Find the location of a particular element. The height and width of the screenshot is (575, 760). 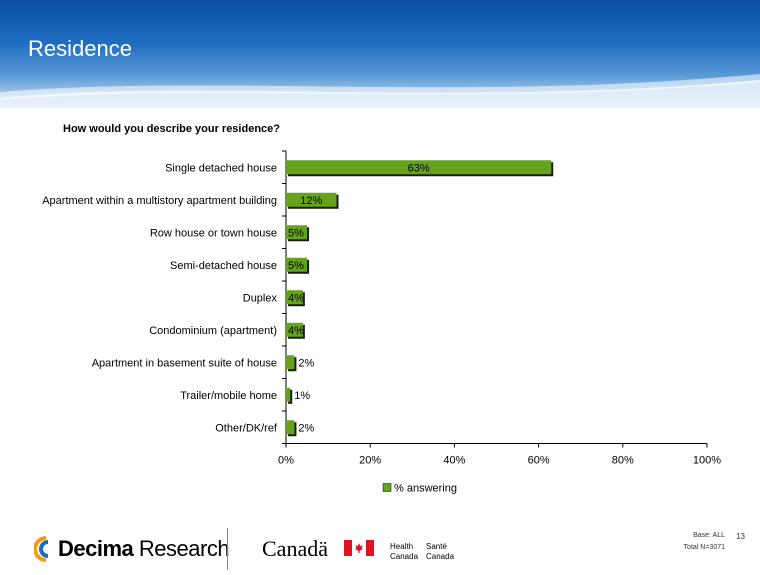

header-wave-decoration is located at coordinates (380, 91).